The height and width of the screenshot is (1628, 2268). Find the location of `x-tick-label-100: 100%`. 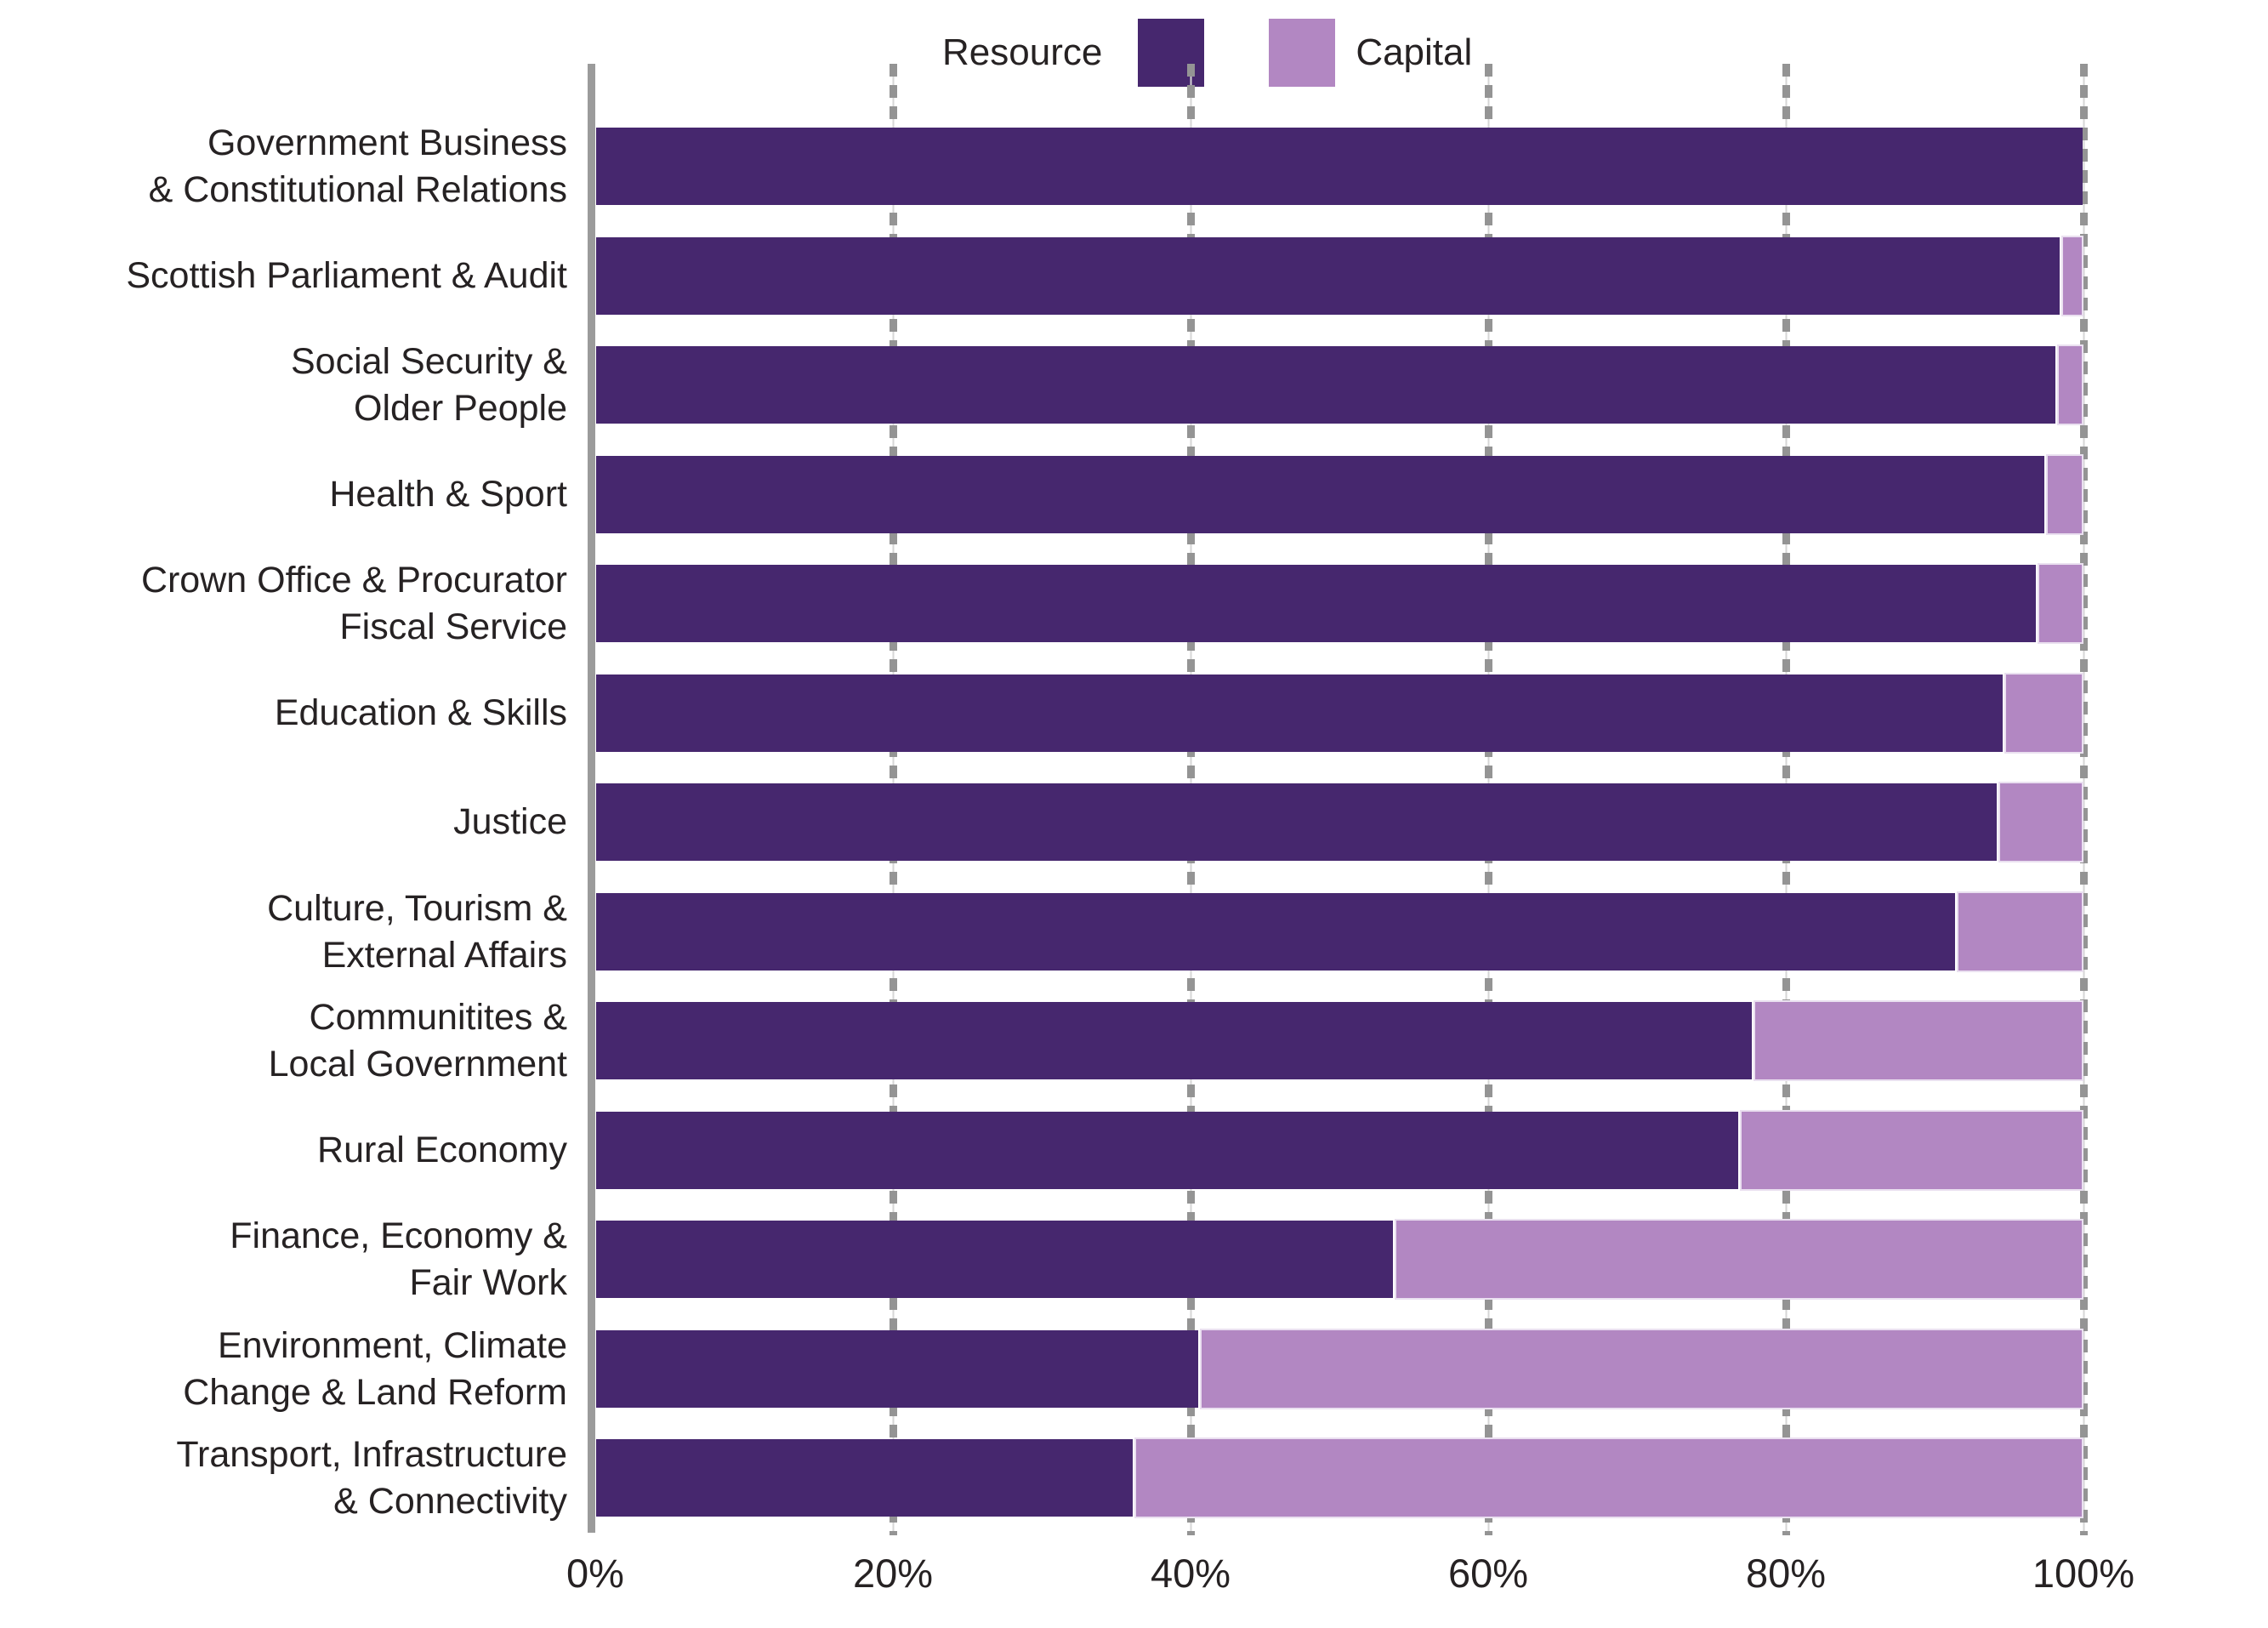

x-tick-label-100: 100% is located at coordinates (2083, 1573).